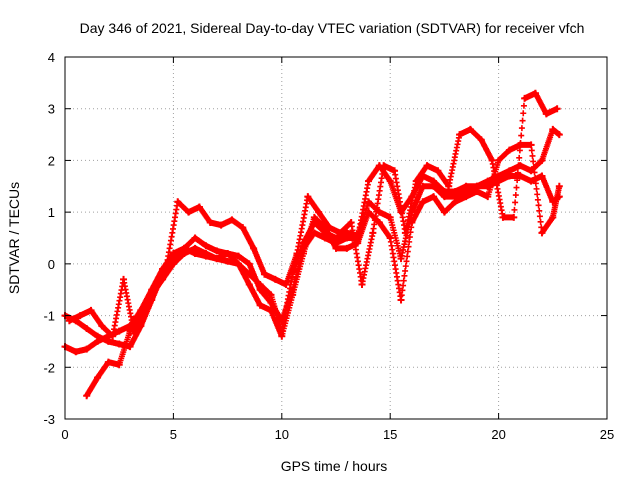  Describe the element at coordinates (51, 212) in the screenshot. I see `y-tick-label: 1` at that location.